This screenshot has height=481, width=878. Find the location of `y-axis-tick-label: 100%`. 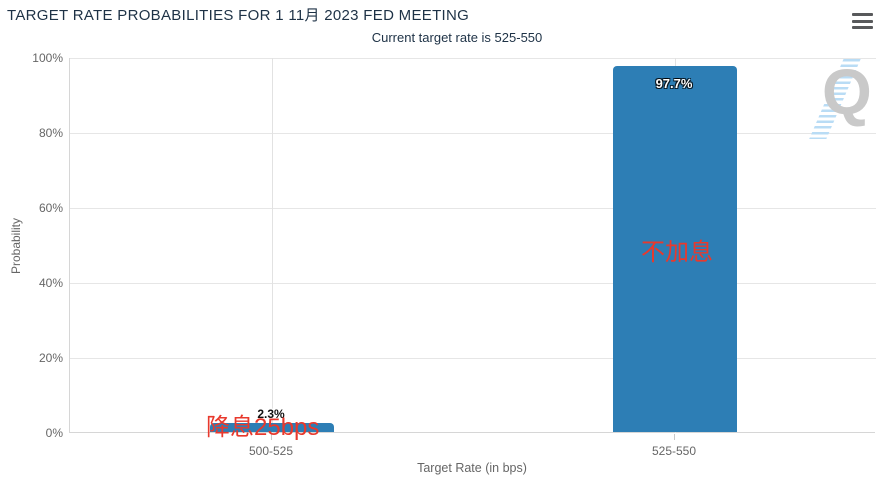

y-axis-tick-label: 100% is located at coordinates (47, 58).